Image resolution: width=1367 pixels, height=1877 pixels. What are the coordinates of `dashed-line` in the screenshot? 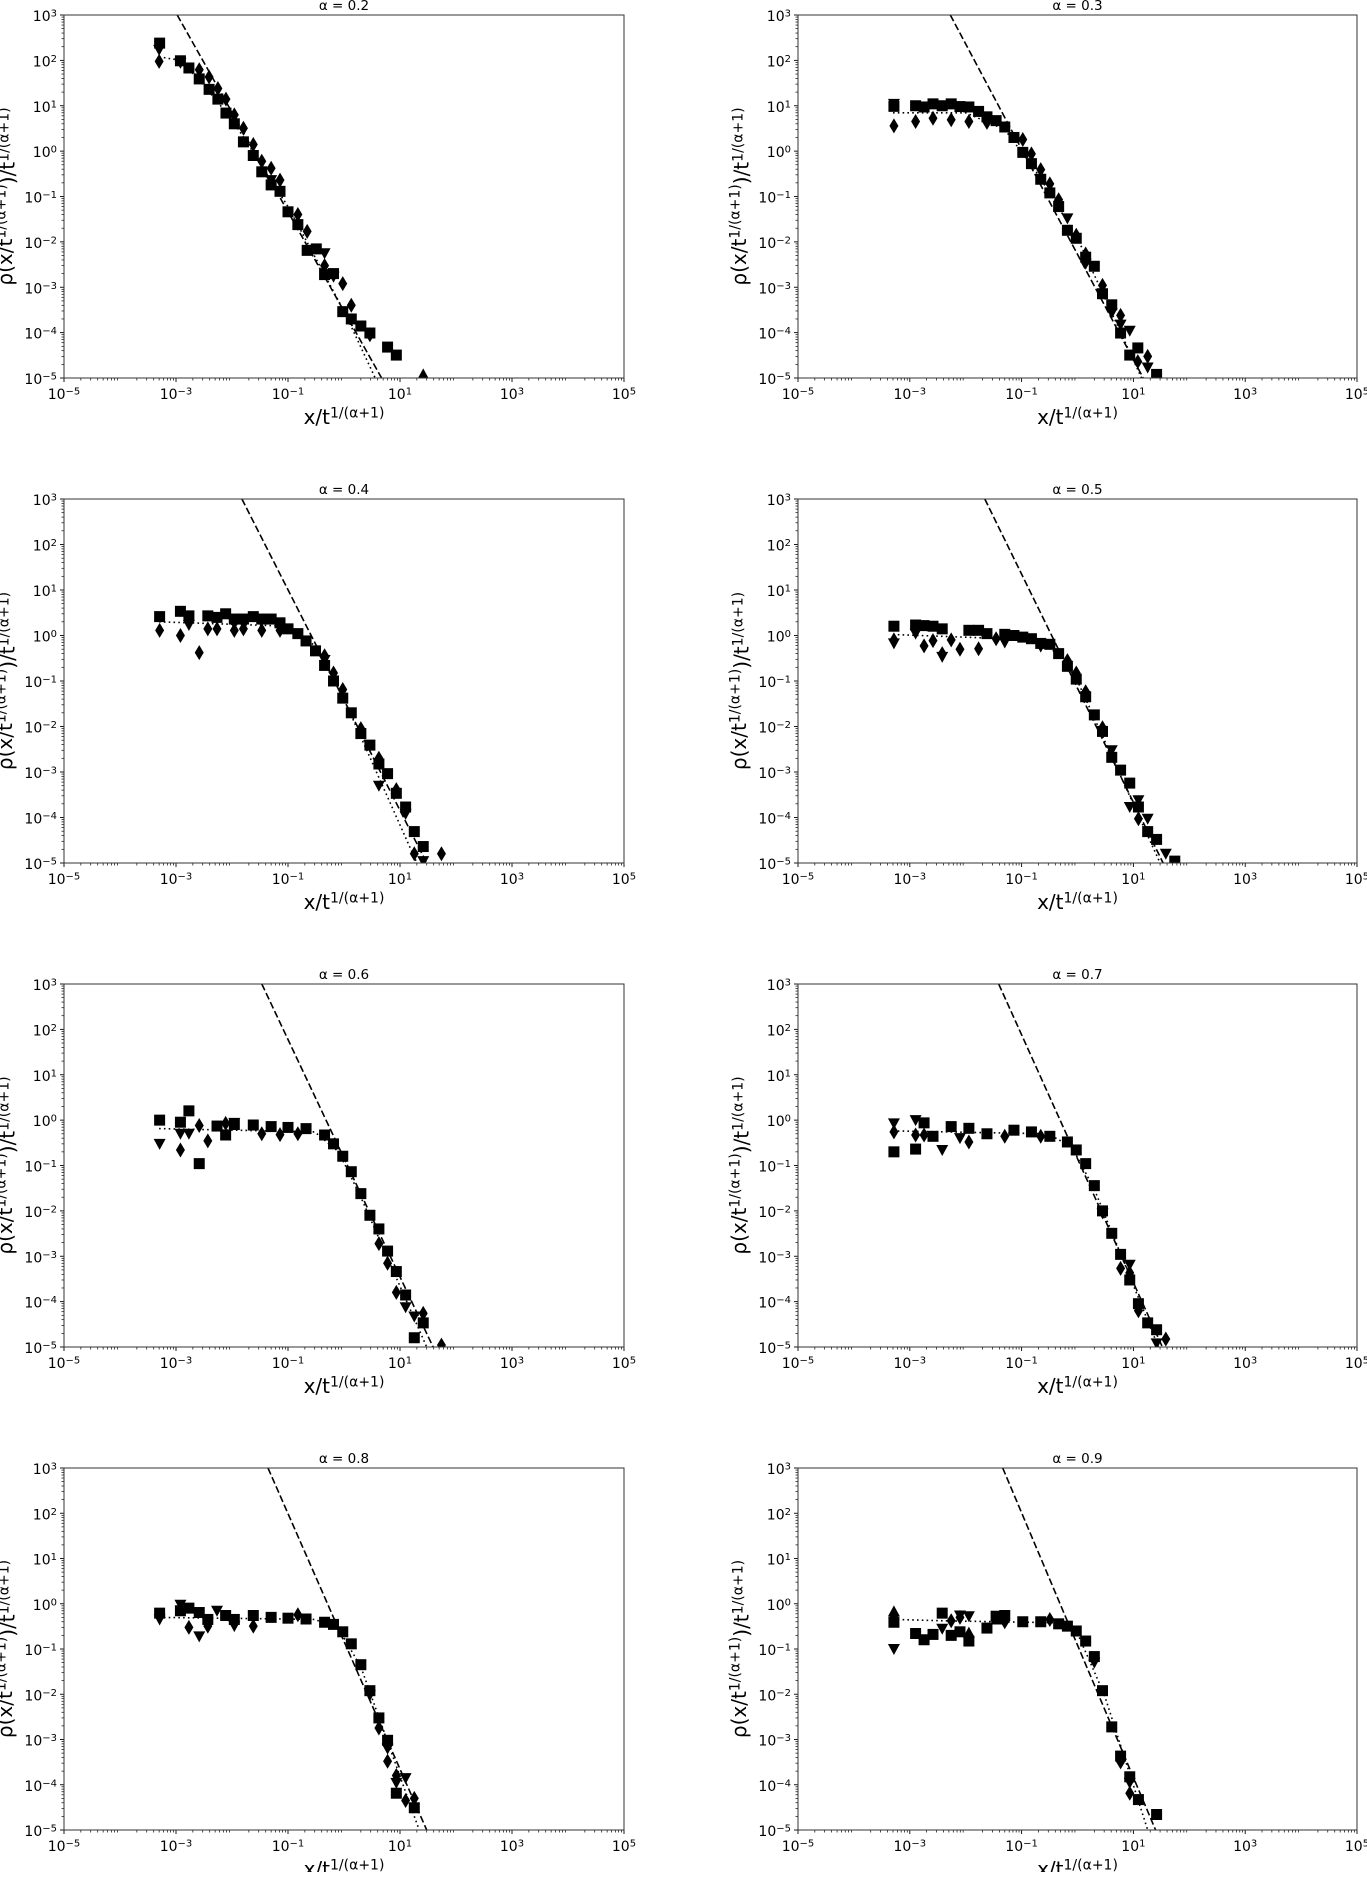 It's located at (1080, 1165).